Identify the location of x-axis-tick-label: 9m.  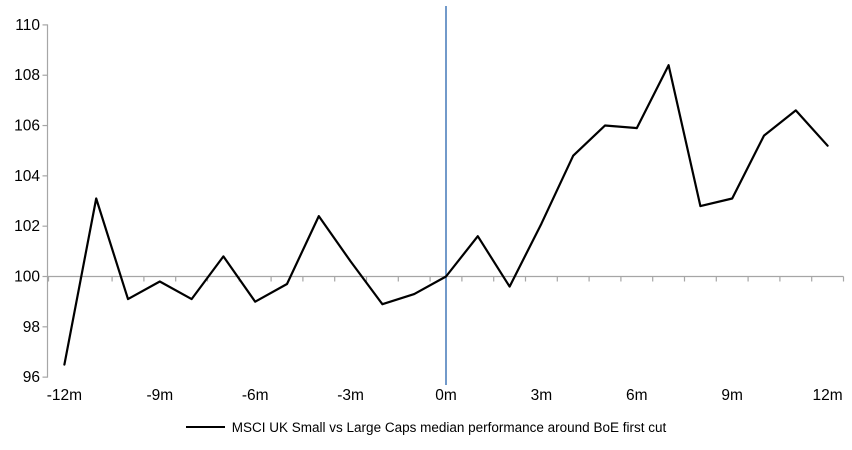
(732, 395).